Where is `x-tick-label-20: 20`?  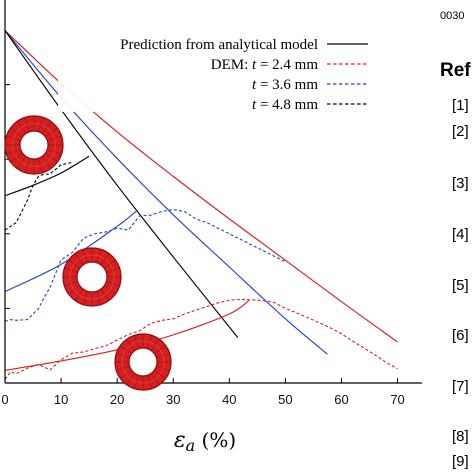
x-tick-label-20: 20 is located at coordinates (117, 399).